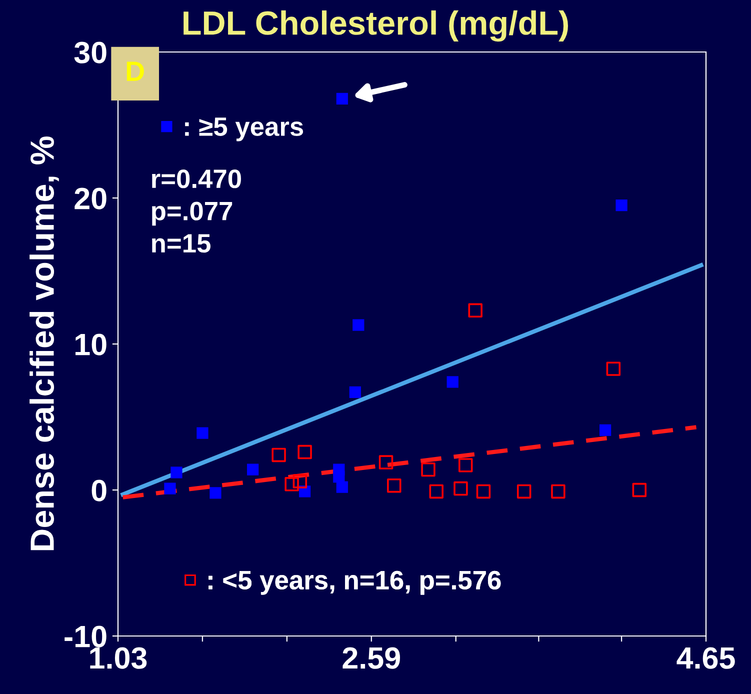  What do you see at coordinates (99, 491) in the screenshot?
I see `y-tick-label: 0` at bounding box center [99, 491].